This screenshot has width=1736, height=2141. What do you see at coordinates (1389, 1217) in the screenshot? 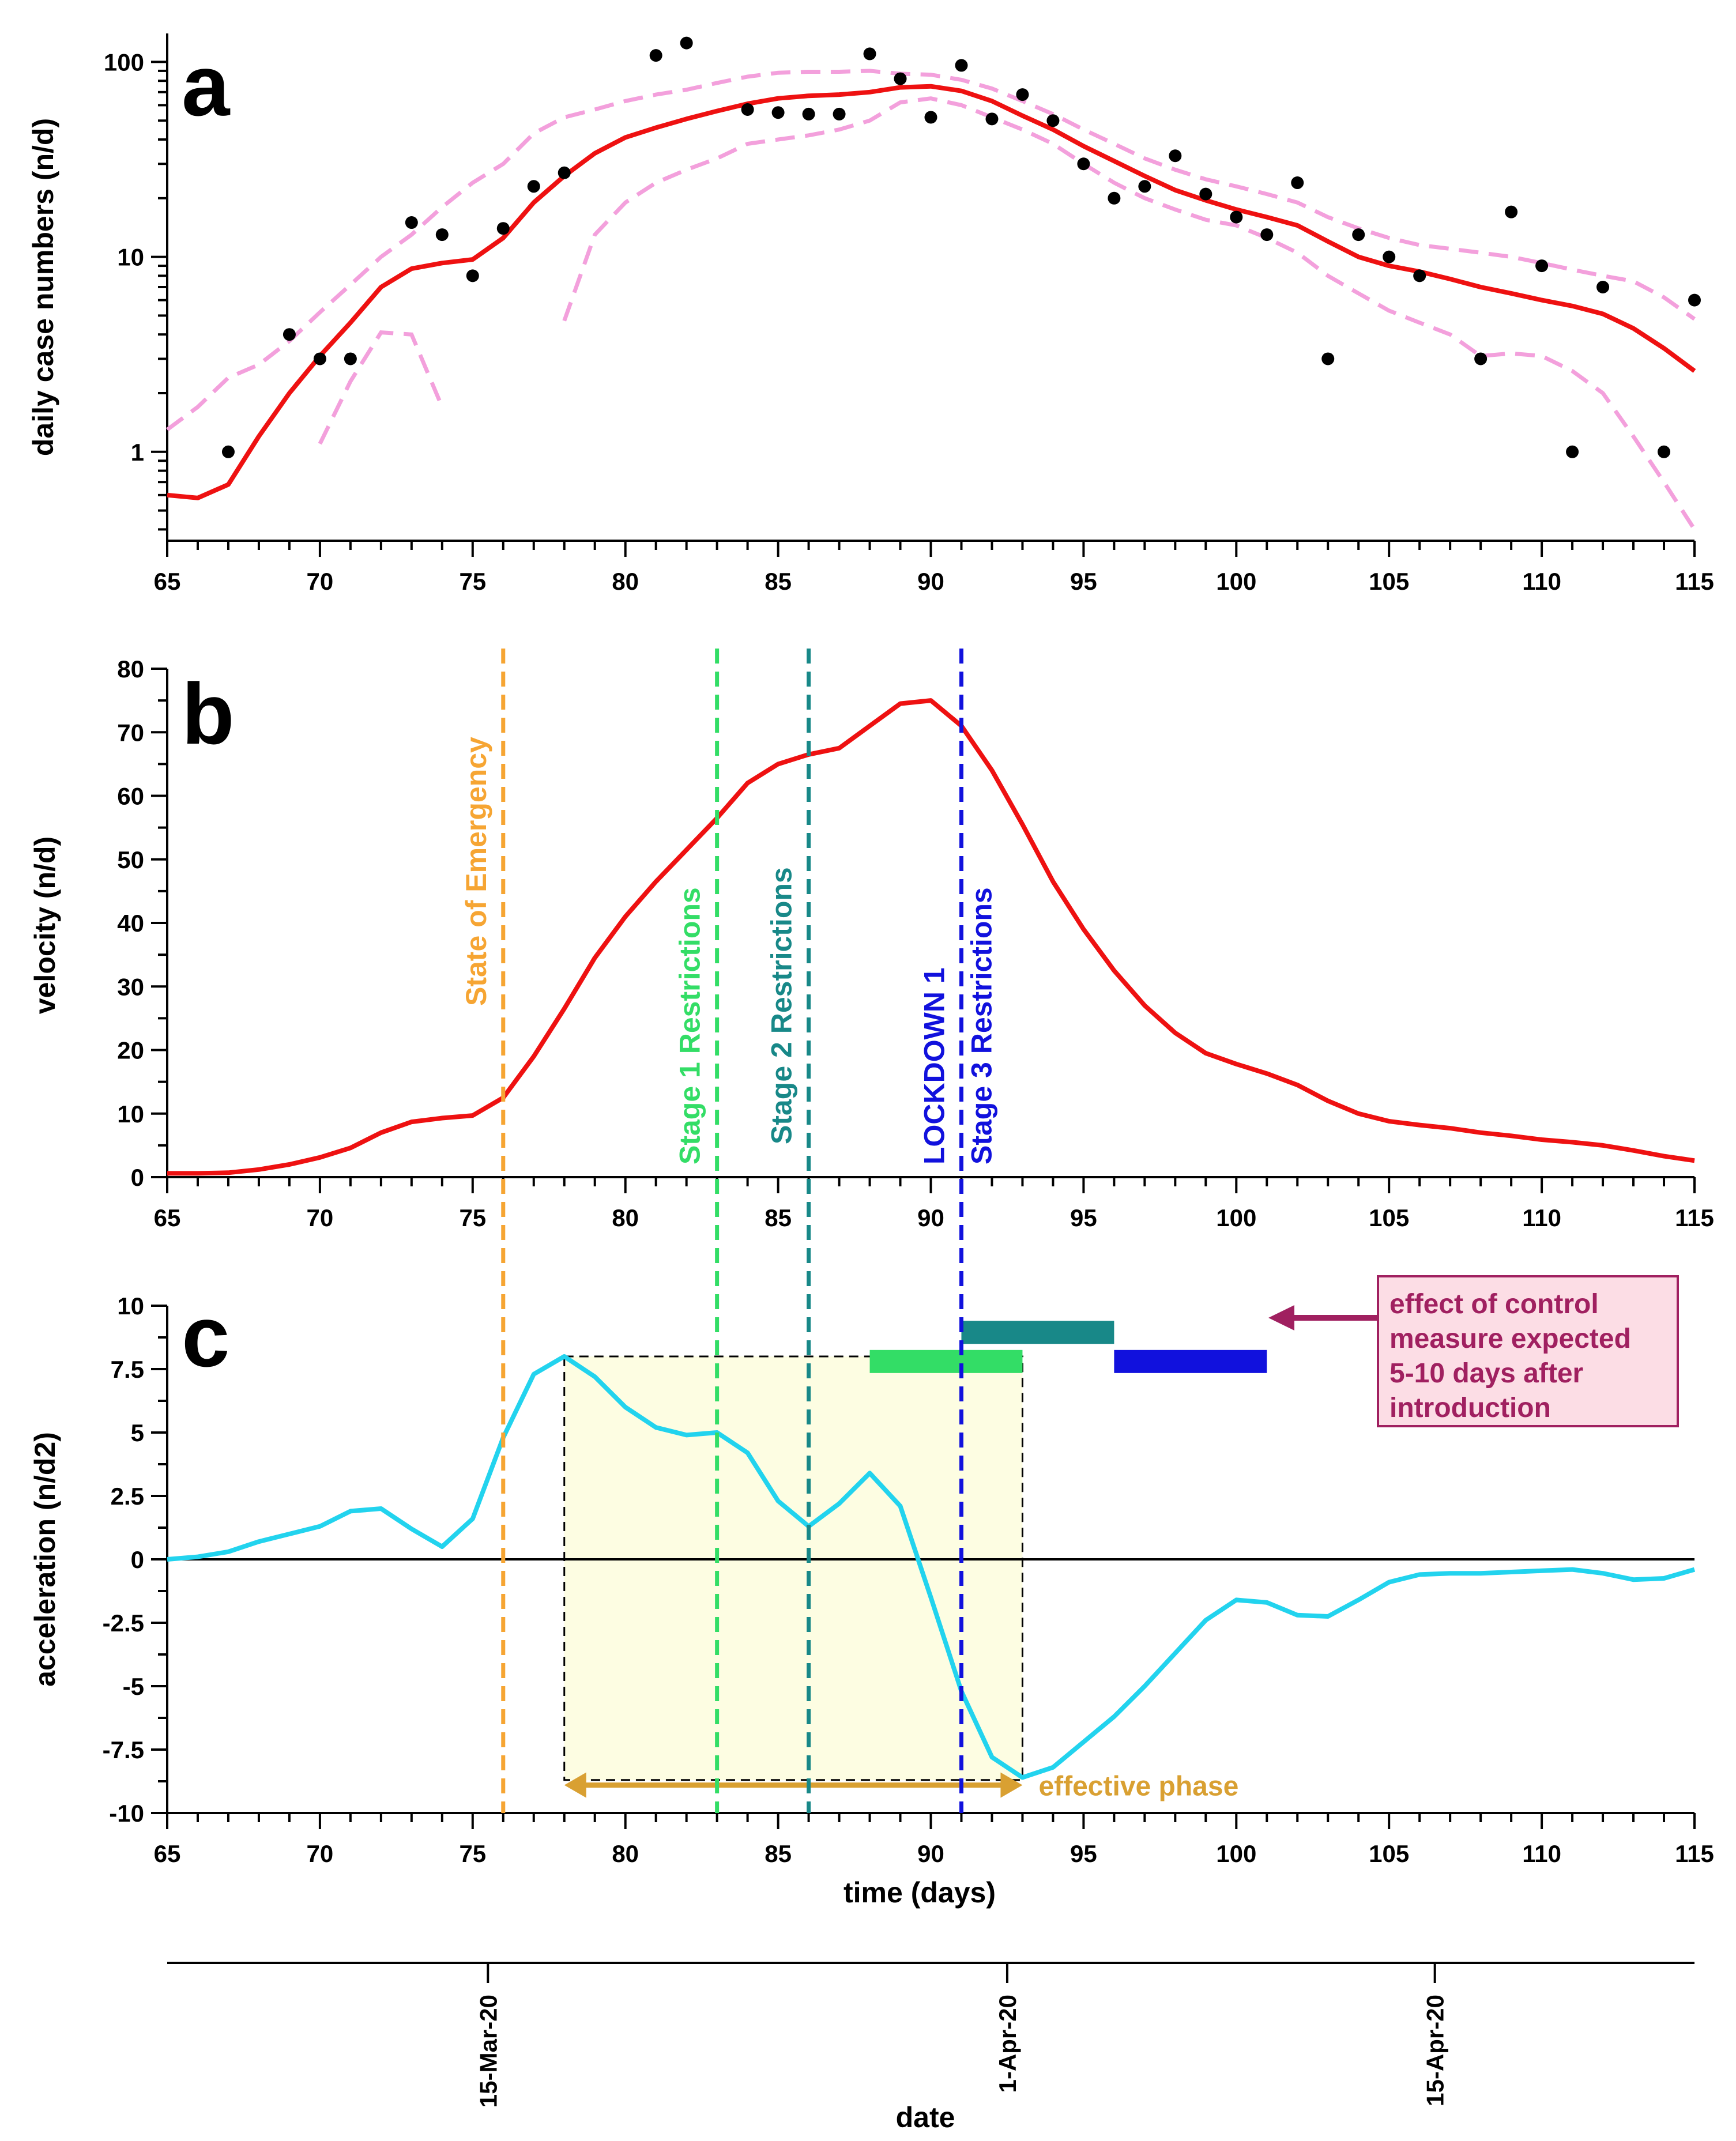
I see `panel-b-x-tick-label: 105` at bounding box center [1389, 1217].